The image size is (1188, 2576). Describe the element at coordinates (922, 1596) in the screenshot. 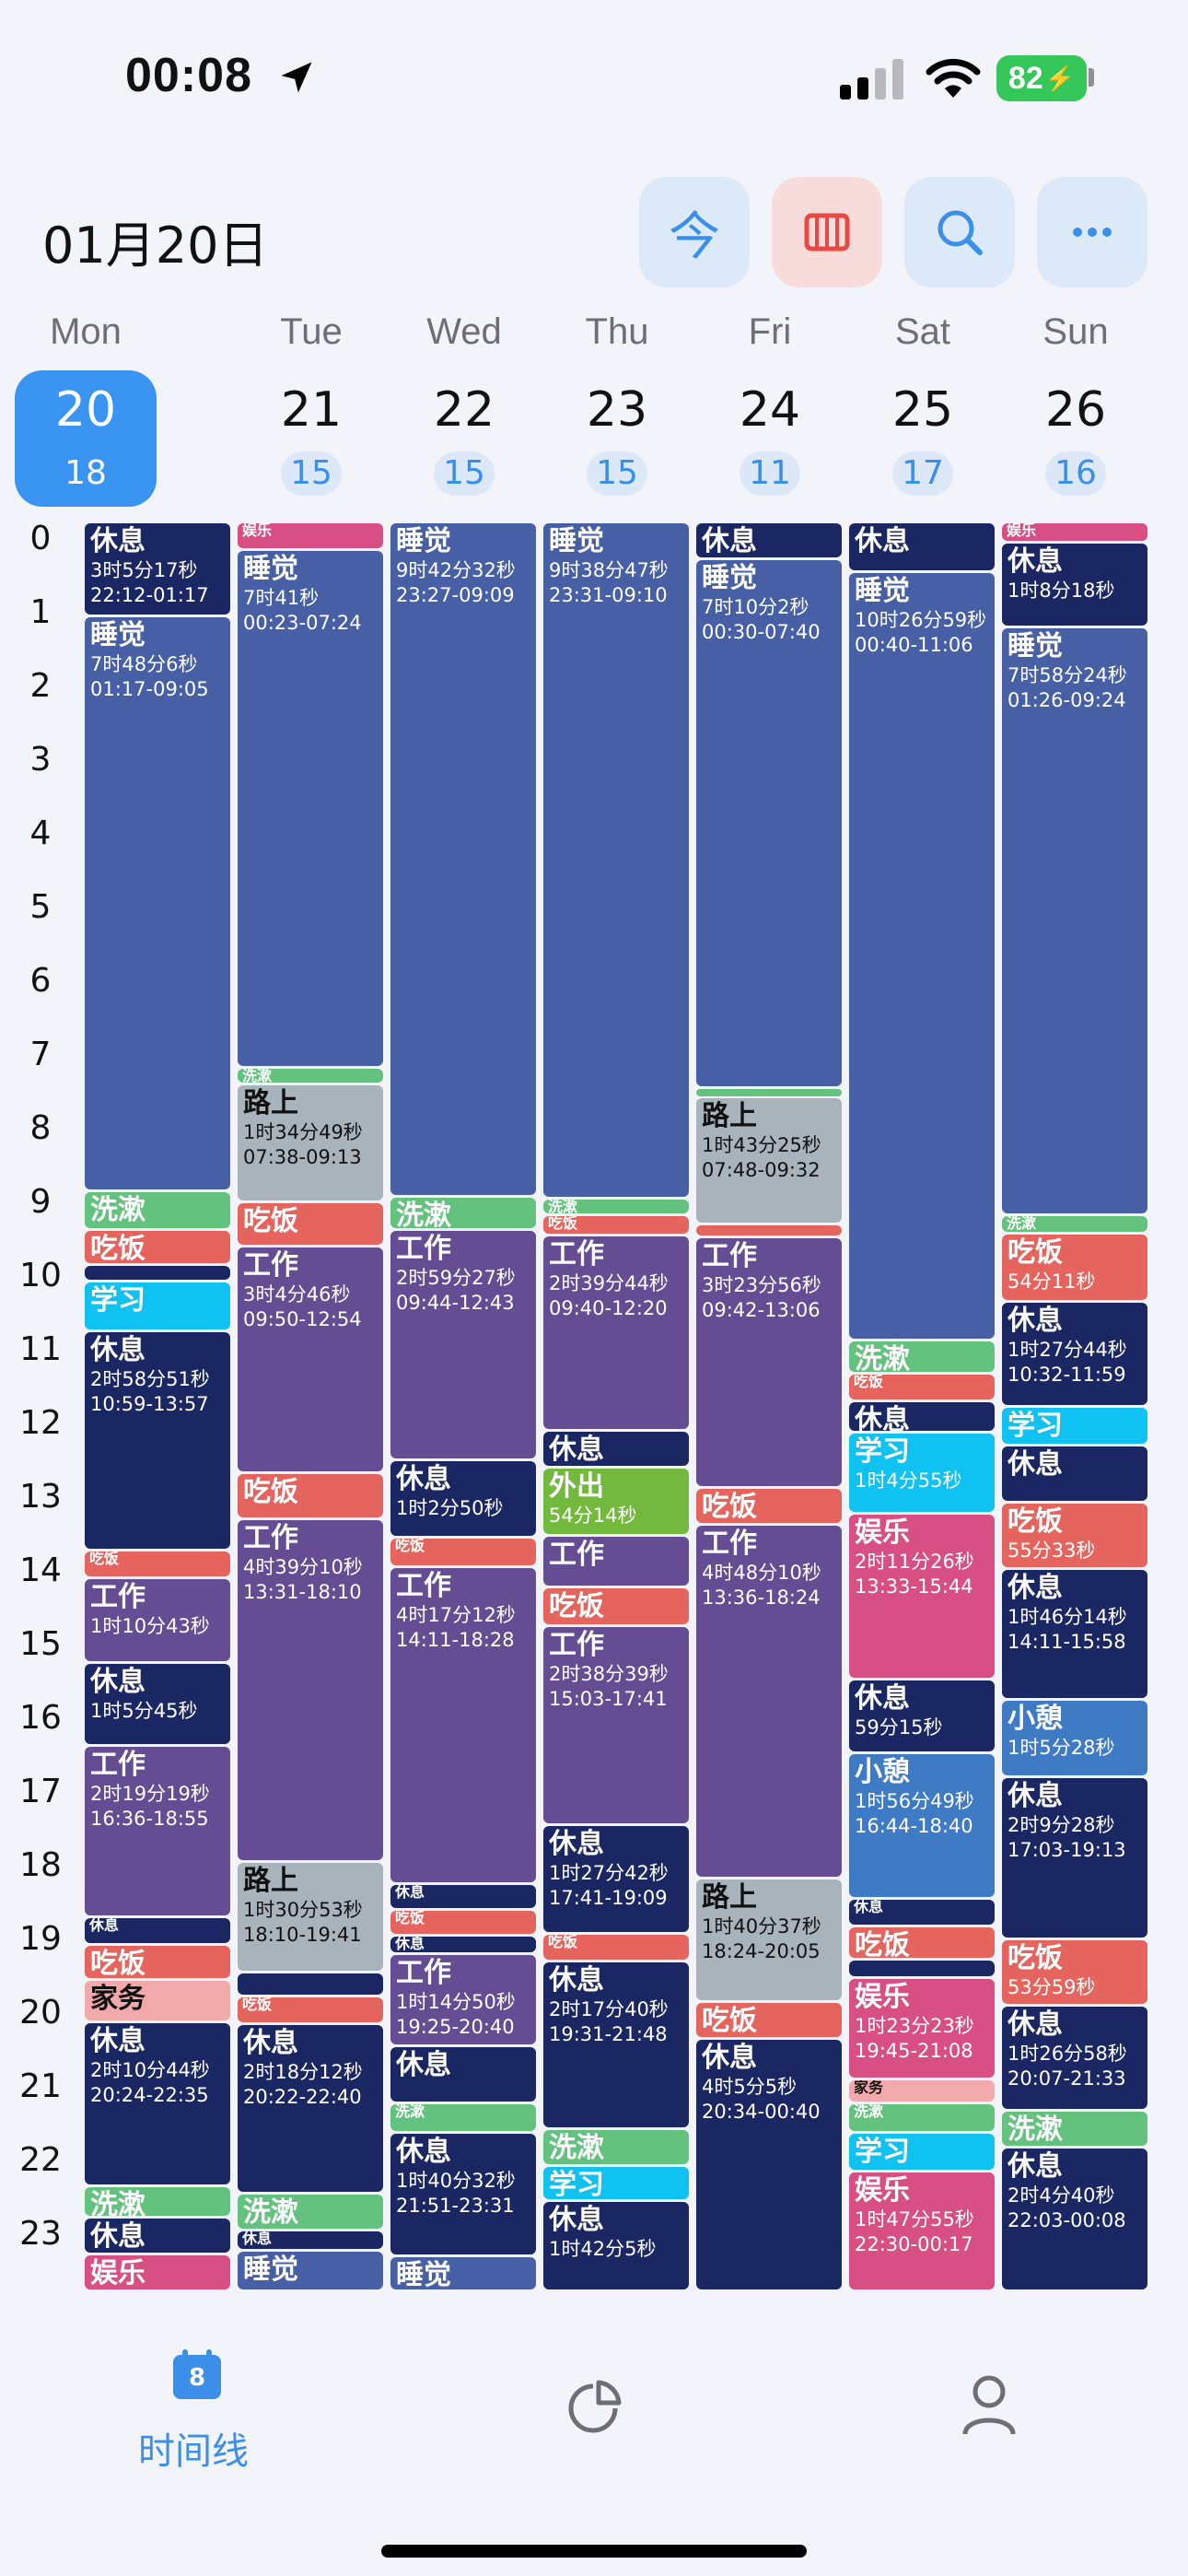

I see `event-block: 娱乐 2时11分26秒 13:33-15:44` at that location.